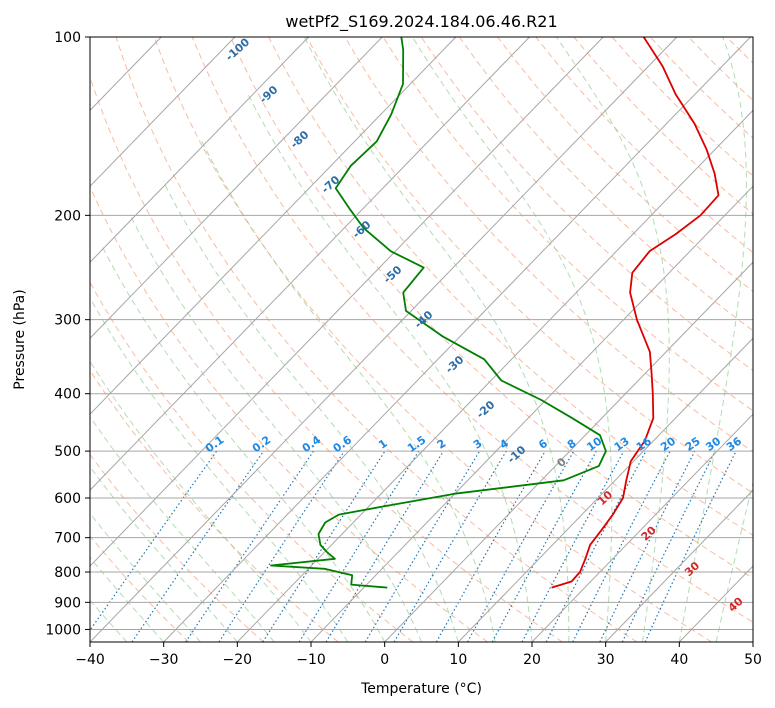 This screenshot has width=775, height=708. I want to click on x-tick-label: 30, so click(606, 660).